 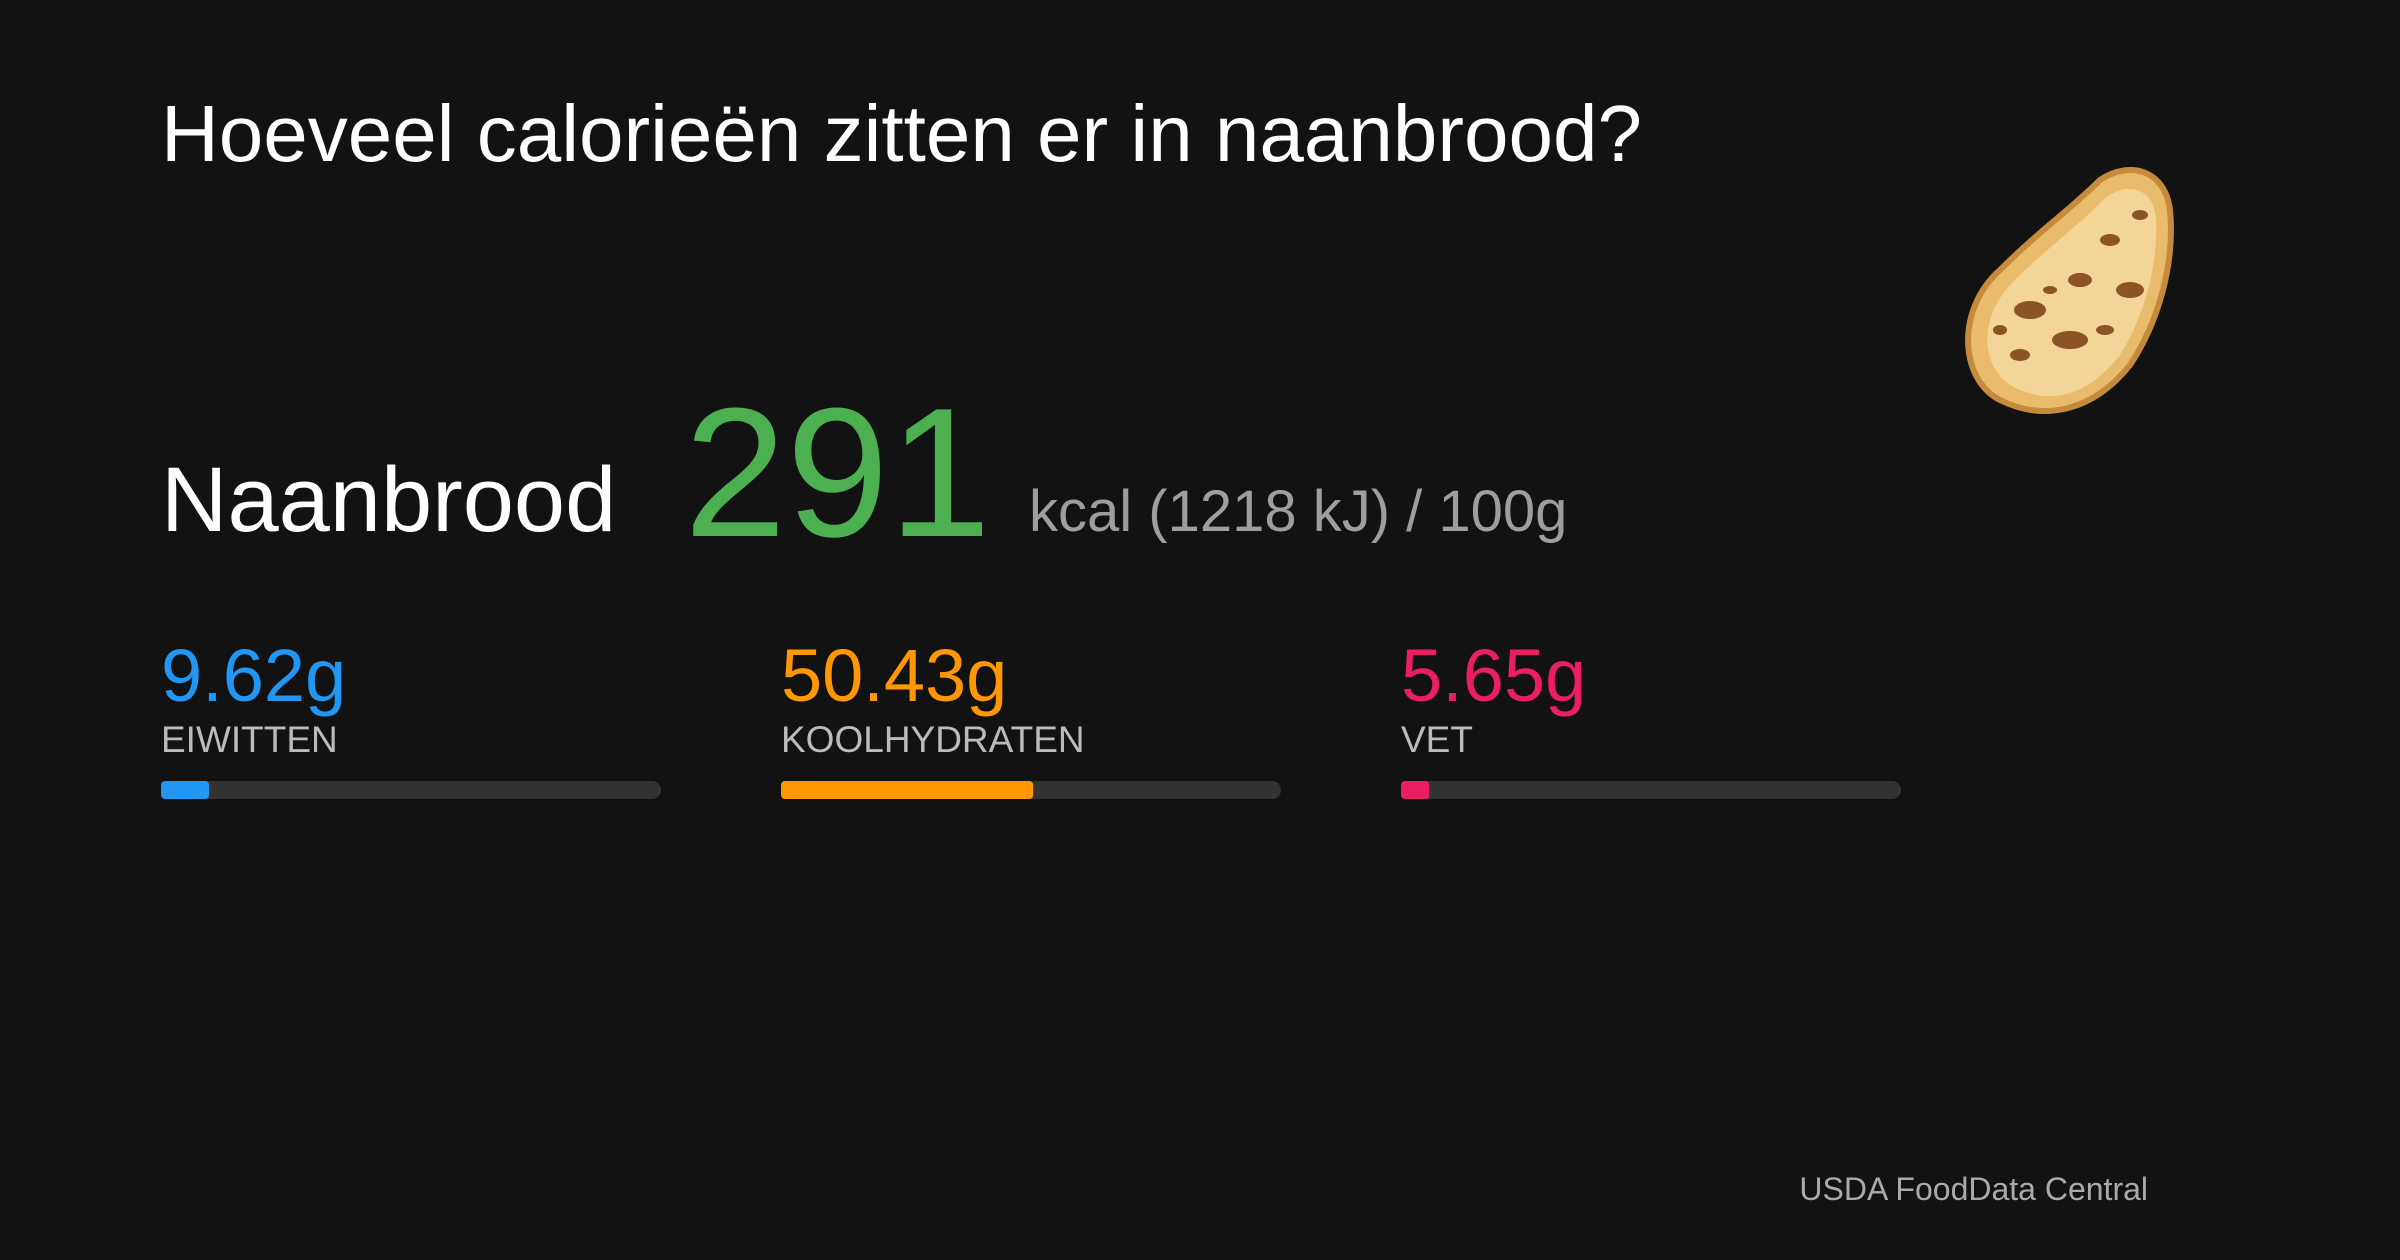 I want to click on calorie-unit: kcal (1218 kJ) / 100g, so click(x=1298, y=511).